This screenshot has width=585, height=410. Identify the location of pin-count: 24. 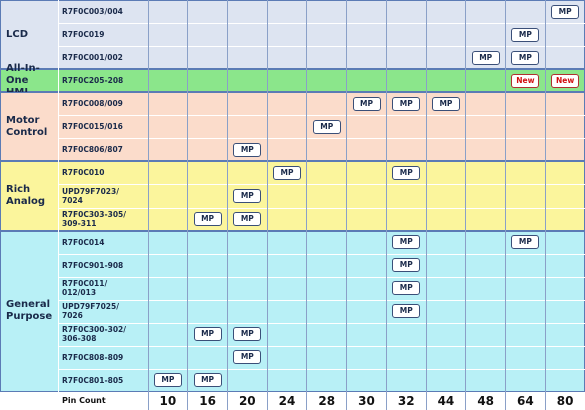
(287, 401).